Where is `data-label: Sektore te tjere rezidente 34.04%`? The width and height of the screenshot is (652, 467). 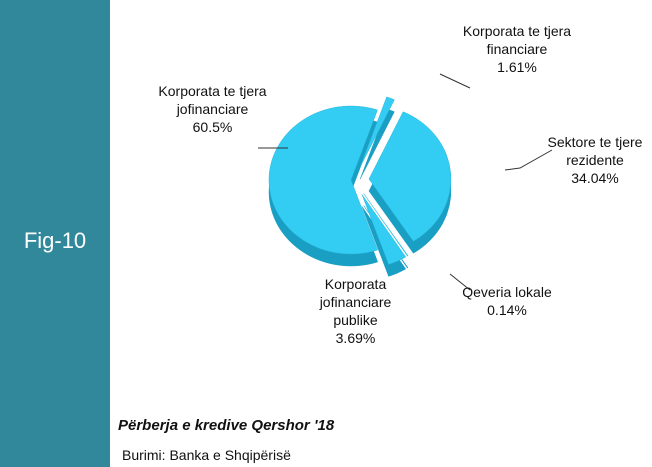 data-label: Sektore te tjere rezidente 34.04% is located at coordinates (595, 160).